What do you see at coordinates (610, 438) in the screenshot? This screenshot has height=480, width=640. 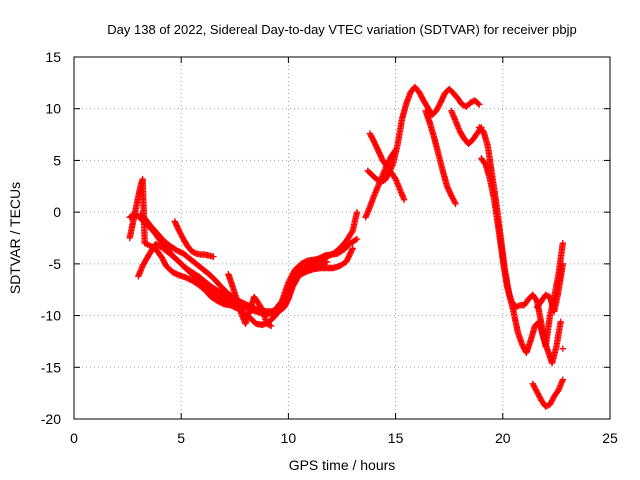 I see `x-tick-label: 25` at bounding box center [610, 438].